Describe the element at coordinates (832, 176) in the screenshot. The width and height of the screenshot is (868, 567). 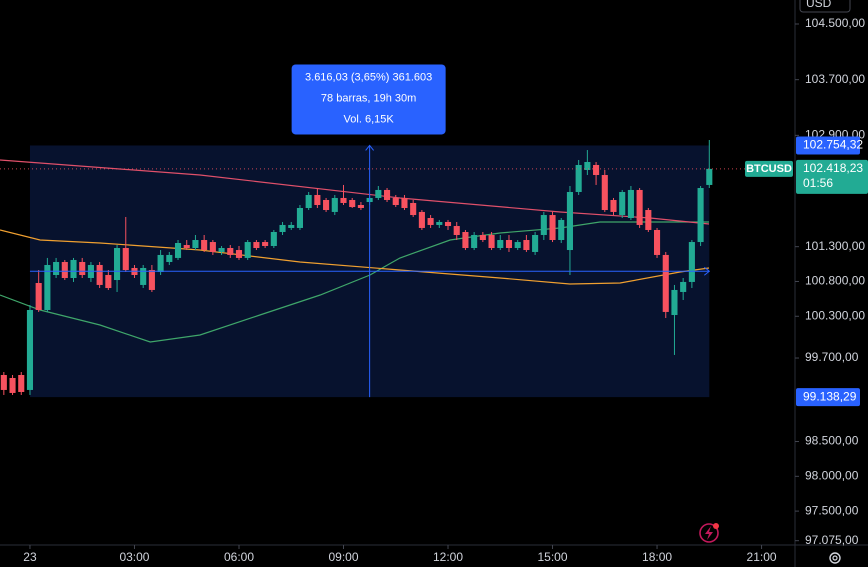
I see `last-price-box` at that location.